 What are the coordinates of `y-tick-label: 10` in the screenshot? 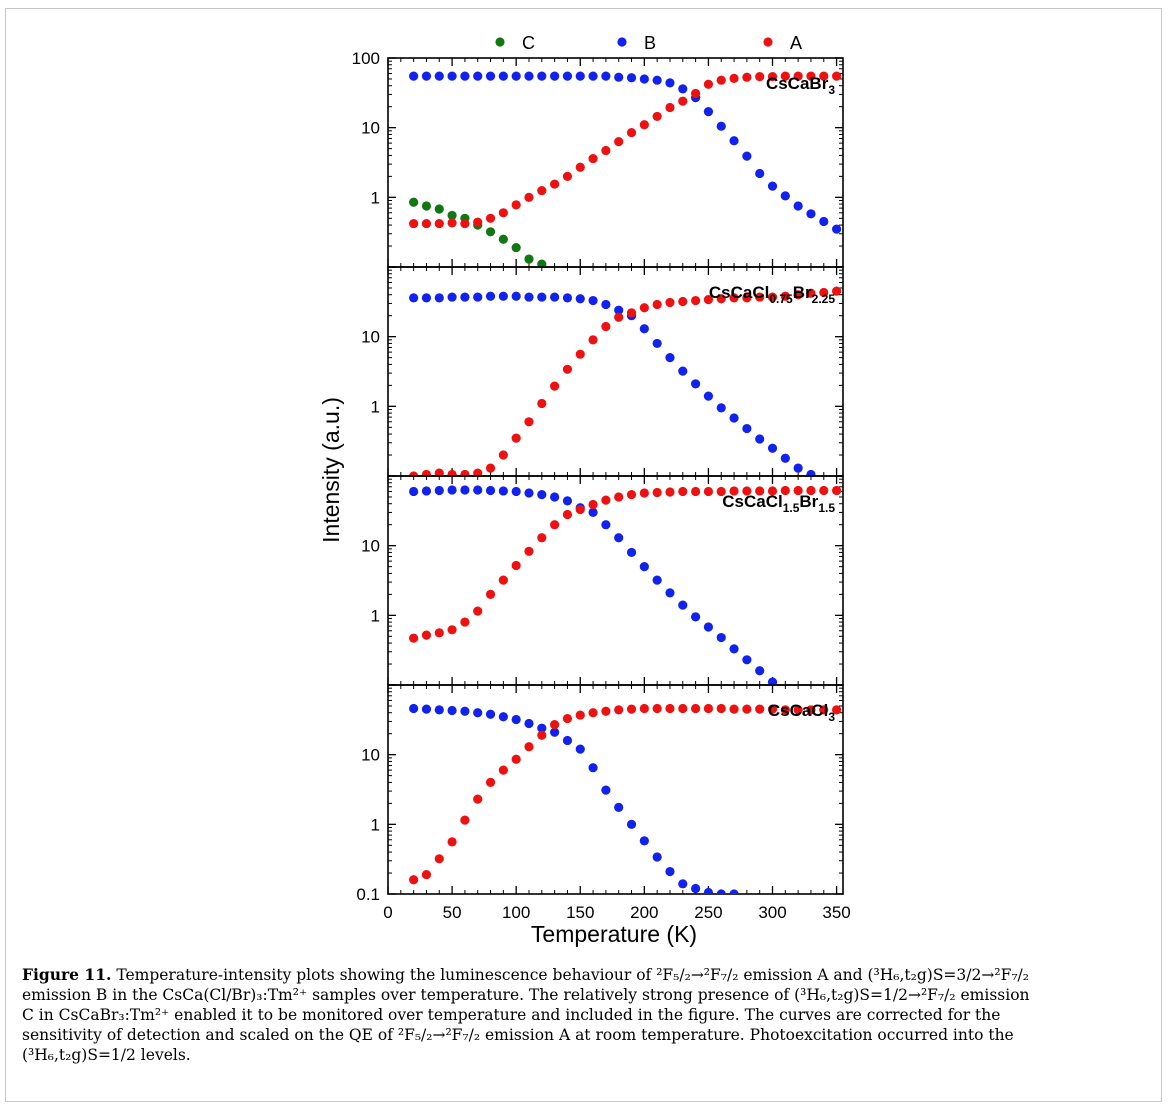 It's located at (370, 546).